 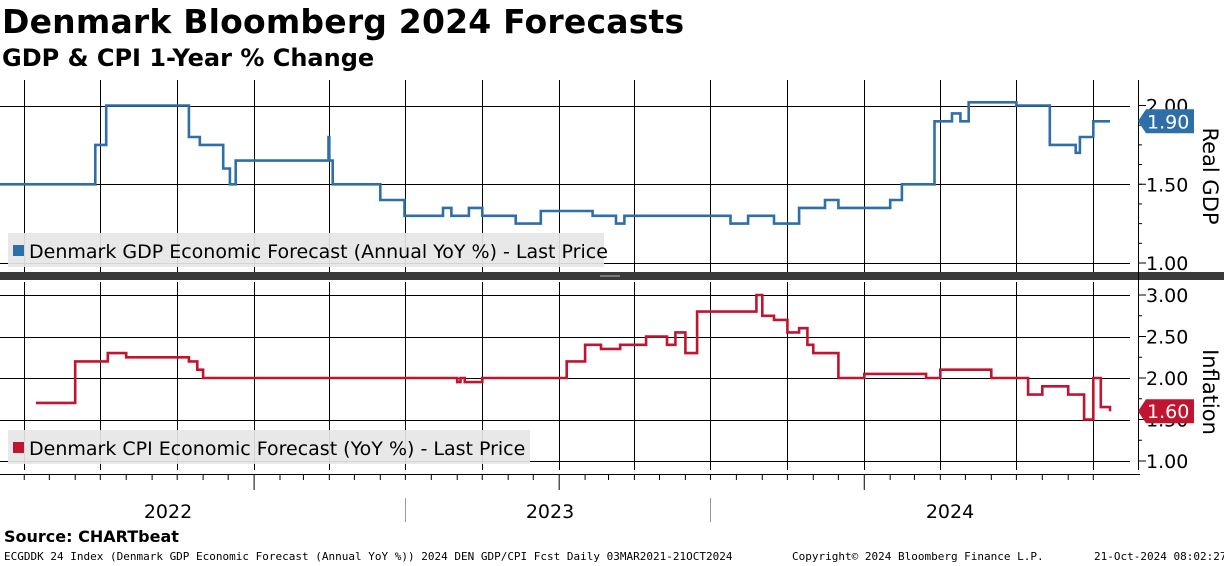 I want to click on cpi-last-value-badge, so click(x=1166, y=411).